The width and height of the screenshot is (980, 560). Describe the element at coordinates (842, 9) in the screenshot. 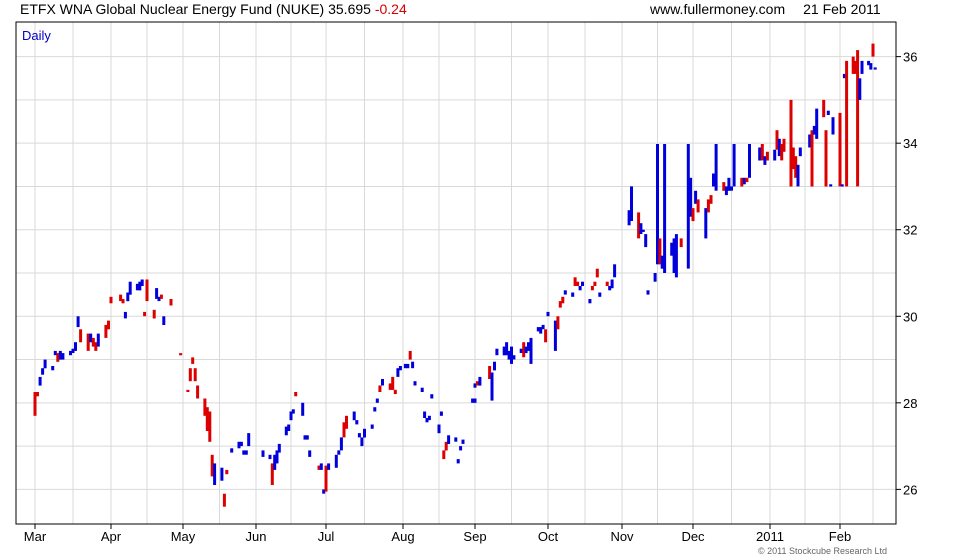

I see `as-of-date: 21 Feb 2011` at that location.